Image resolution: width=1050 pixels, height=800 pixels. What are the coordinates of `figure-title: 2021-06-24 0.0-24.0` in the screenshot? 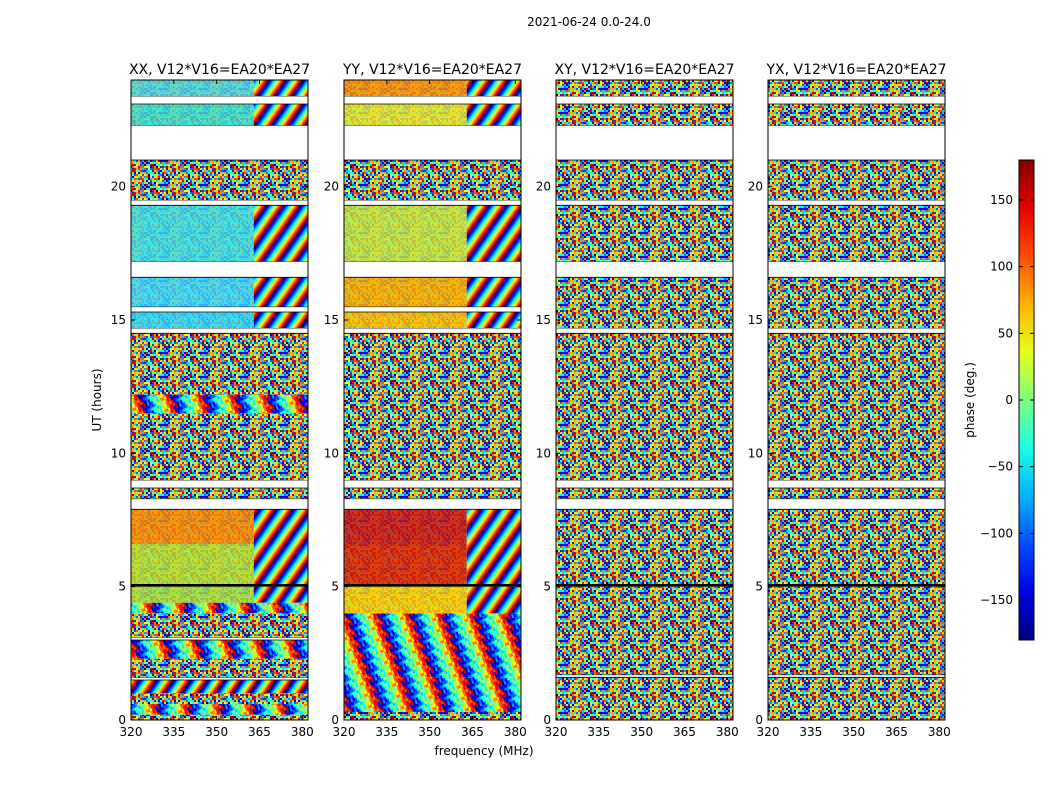 It's located at (589, 22).